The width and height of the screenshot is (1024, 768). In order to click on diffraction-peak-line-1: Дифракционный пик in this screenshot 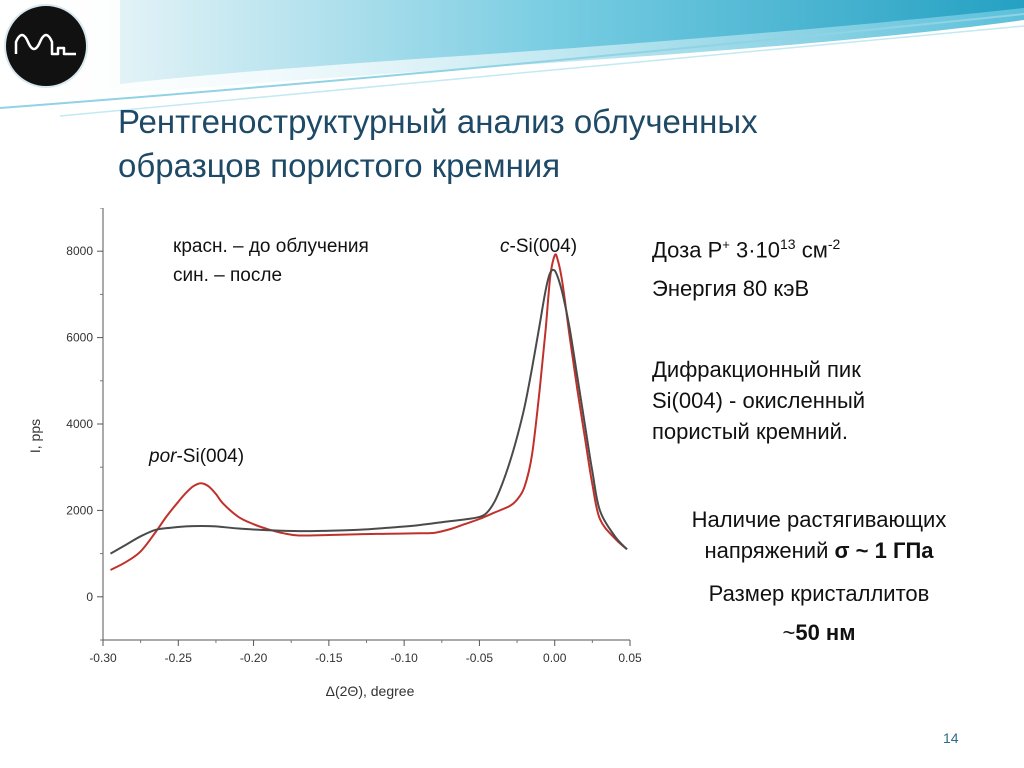, I will do `click(756, 369)`.